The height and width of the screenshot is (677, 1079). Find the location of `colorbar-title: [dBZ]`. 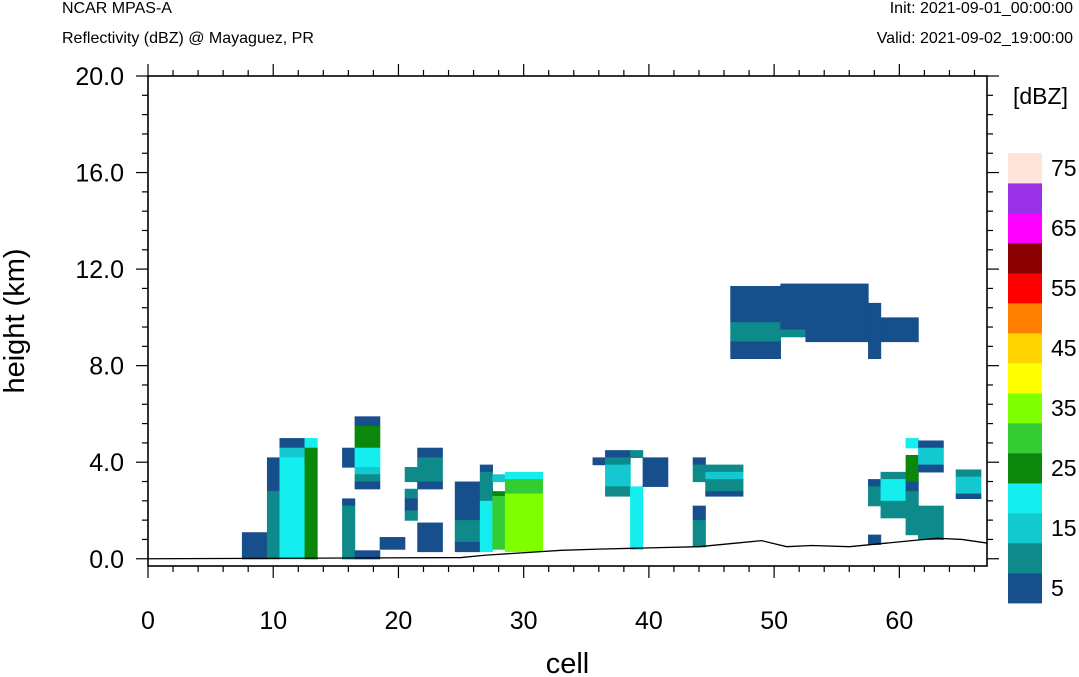

colorbar-title: [dBZ] is located at coordinates (1040, 96).